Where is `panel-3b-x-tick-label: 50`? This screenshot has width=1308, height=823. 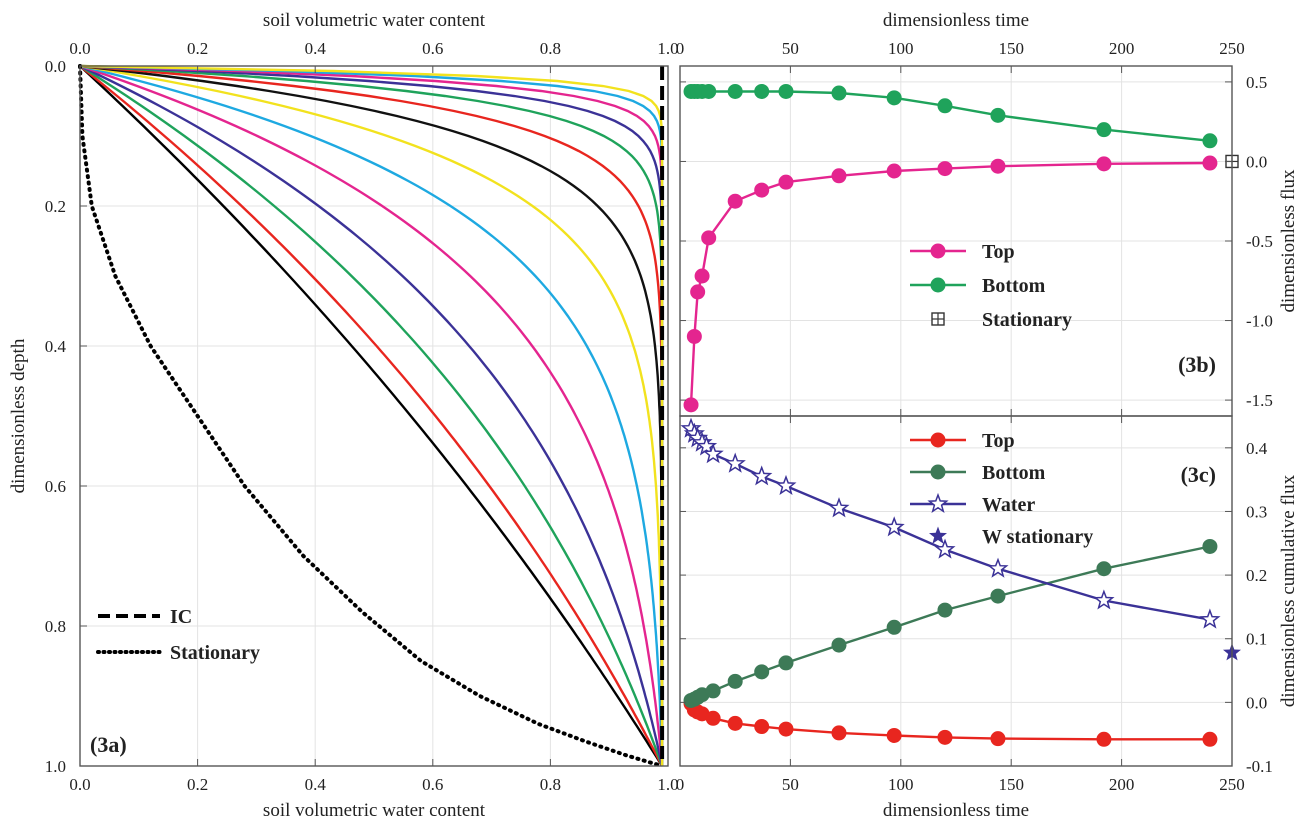 panel-3b-x-tick-label: 50 is located at coordinates (790, 48).